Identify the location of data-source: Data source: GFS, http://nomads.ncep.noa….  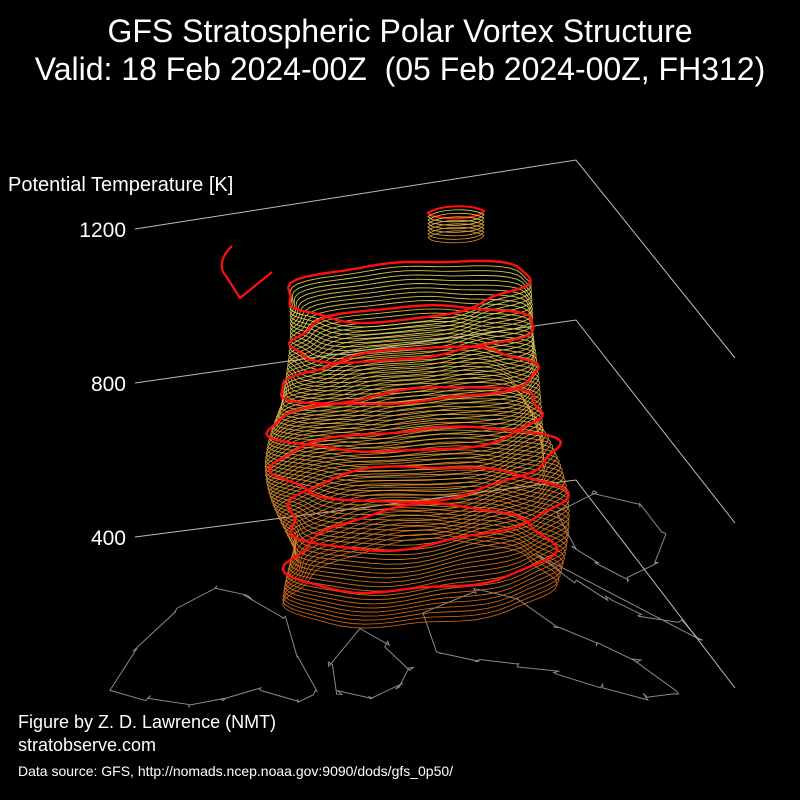
(236, 771).